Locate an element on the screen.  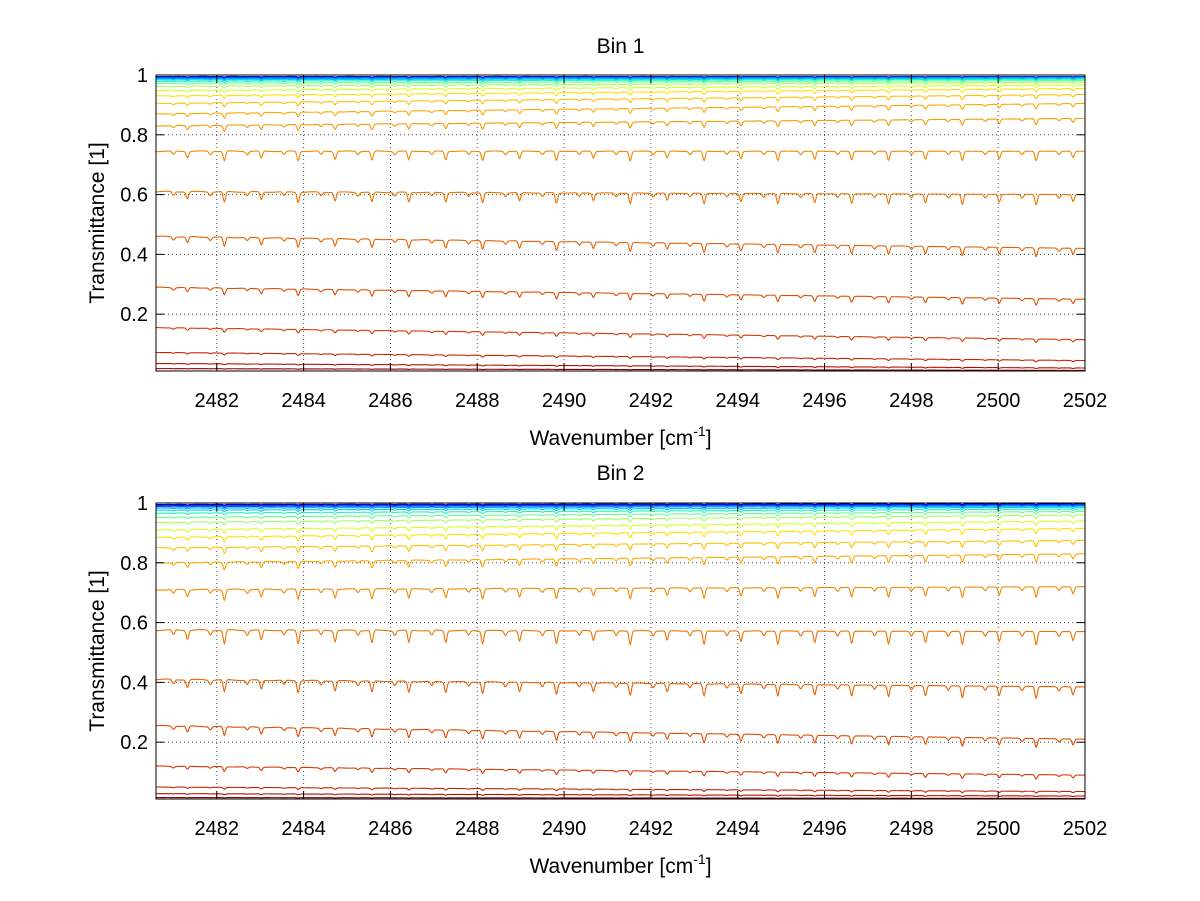
chart-title: Bin 1 is located at coordinates (621, 46).